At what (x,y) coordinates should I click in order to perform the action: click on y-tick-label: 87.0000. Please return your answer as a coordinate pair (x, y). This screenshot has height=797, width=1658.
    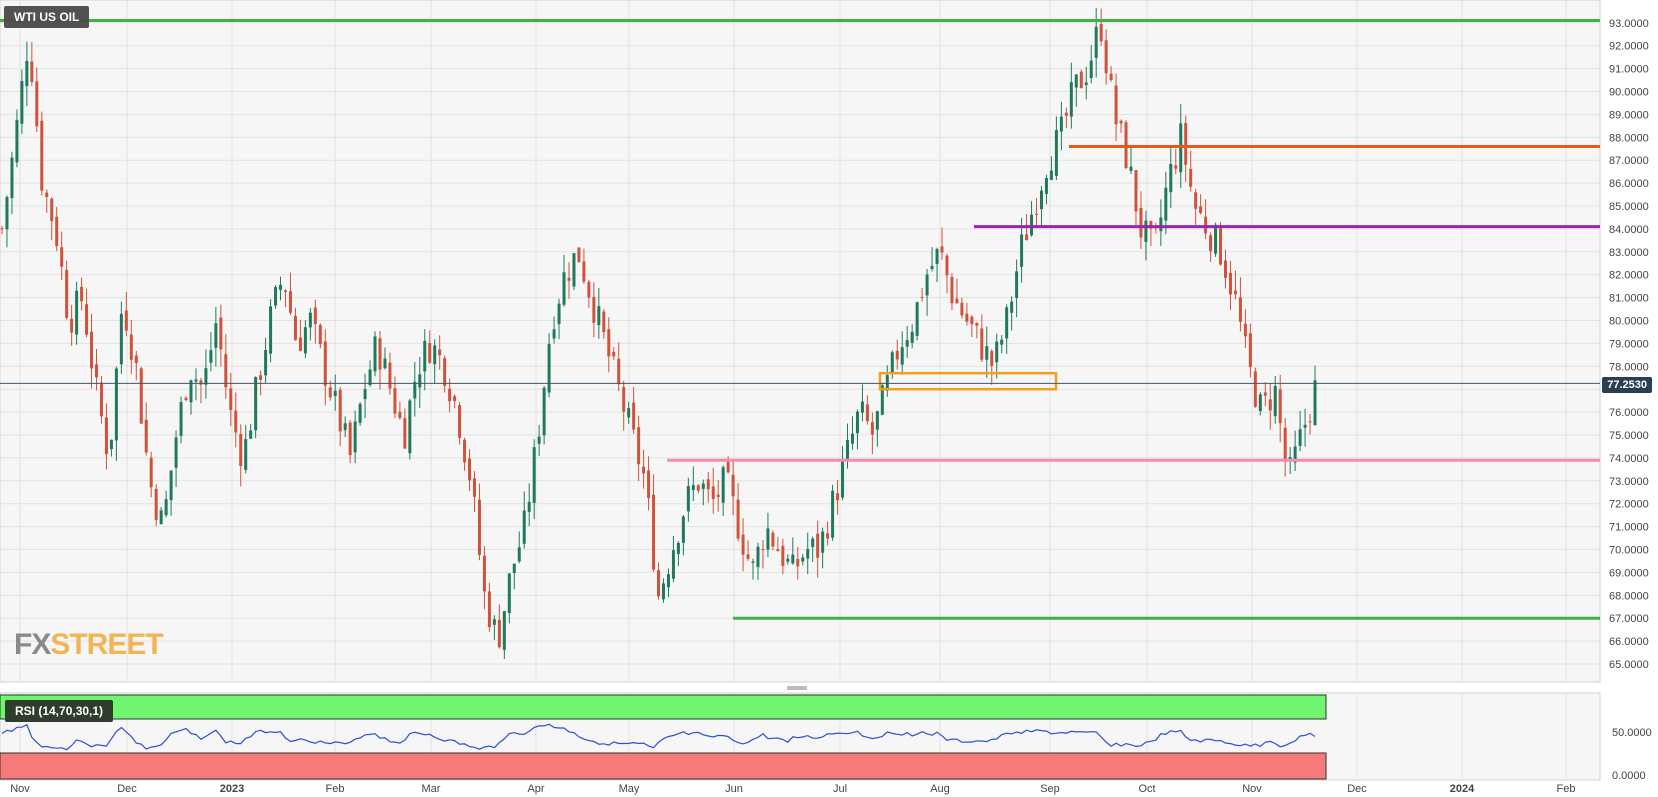
    Looking at the image, I should click on (1629, 161).